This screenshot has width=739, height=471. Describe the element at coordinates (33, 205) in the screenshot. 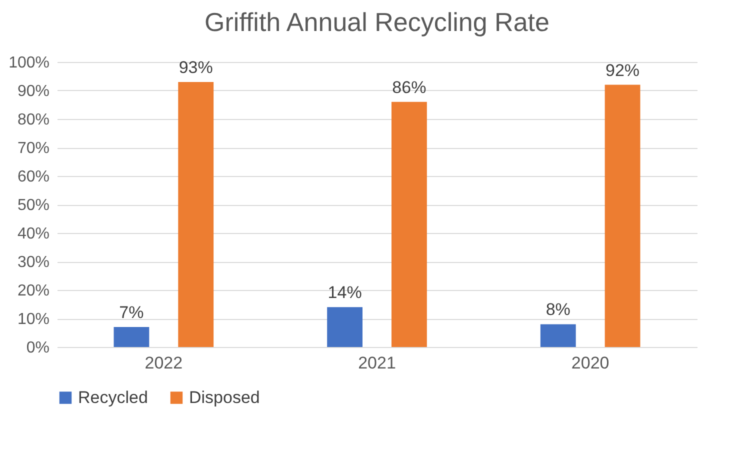

I see `y-tick-label: 50%` at that location.